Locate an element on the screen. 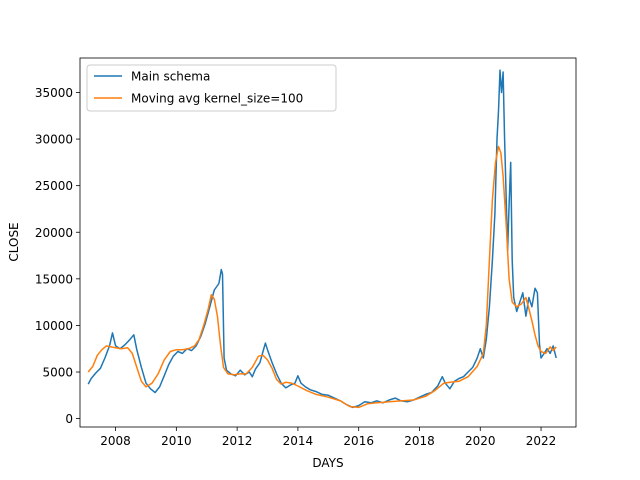  y-tick-label: 5000 is located at coordinates (57, 373).